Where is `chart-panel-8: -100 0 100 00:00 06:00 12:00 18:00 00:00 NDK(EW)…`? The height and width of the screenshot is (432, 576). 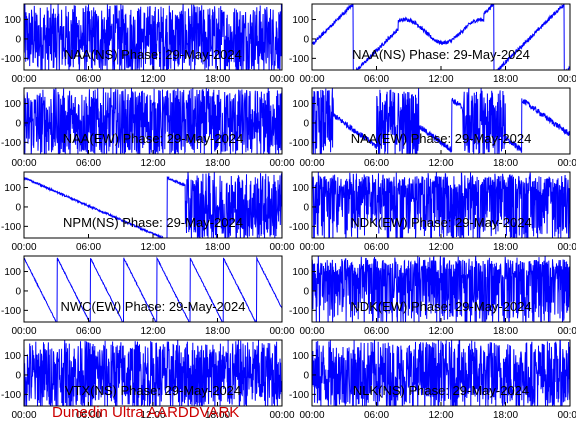
chart-panel-8: -100 0 100 00:00 06:00 12:00 18:00 00:00 NDK(EW)… is located at coordinates (432, 296).